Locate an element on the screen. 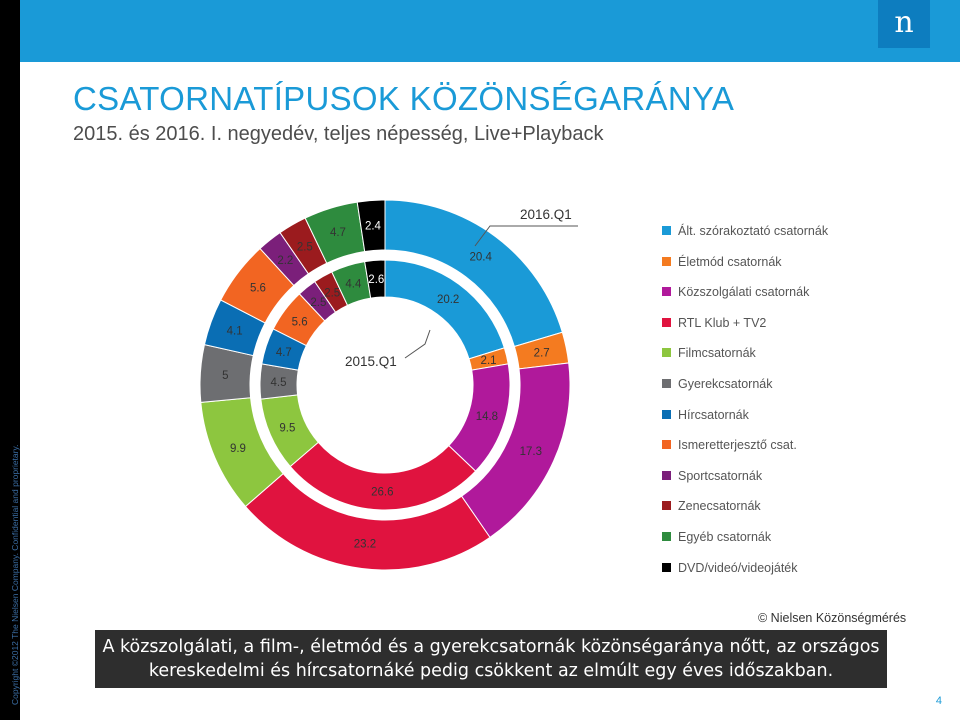  data-label-outer-9: 2.5 is located at coordinates (305, 248).